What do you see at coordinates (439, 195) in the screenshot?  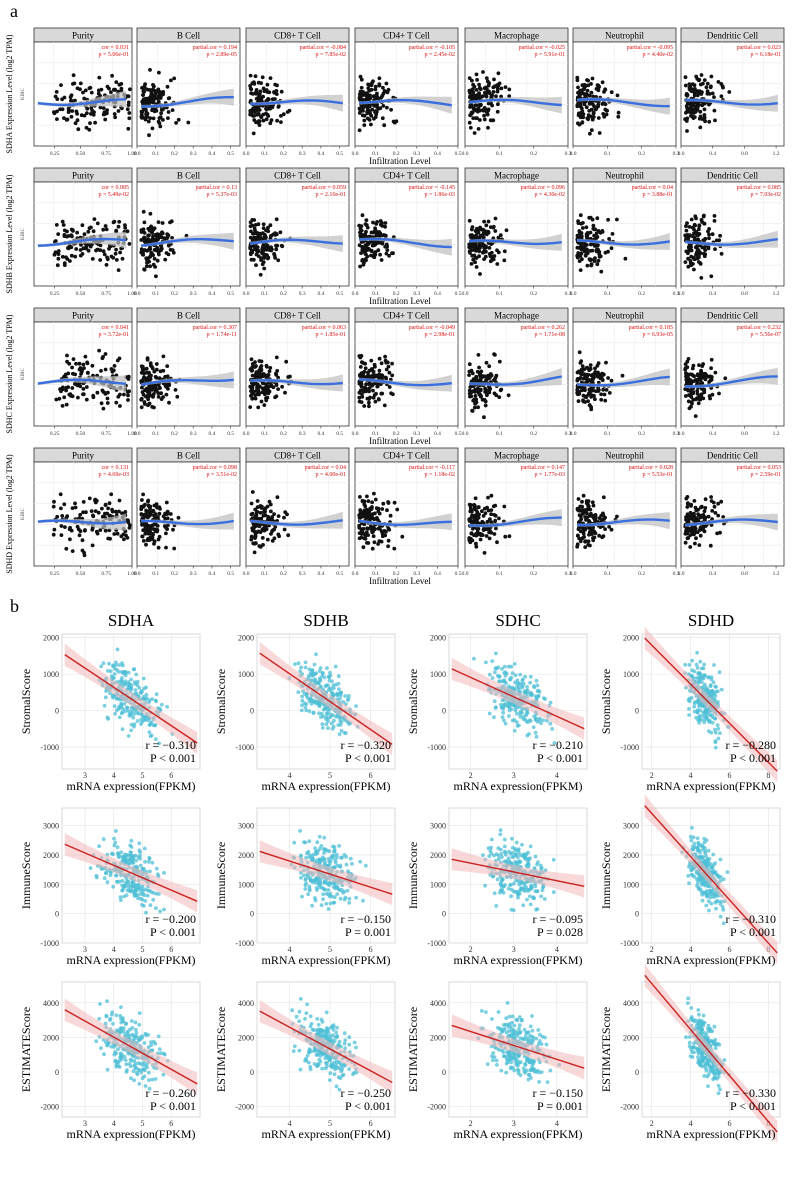 I see `p-value-annotation: p = 1.86e-03` at bounding box center [439, 195].